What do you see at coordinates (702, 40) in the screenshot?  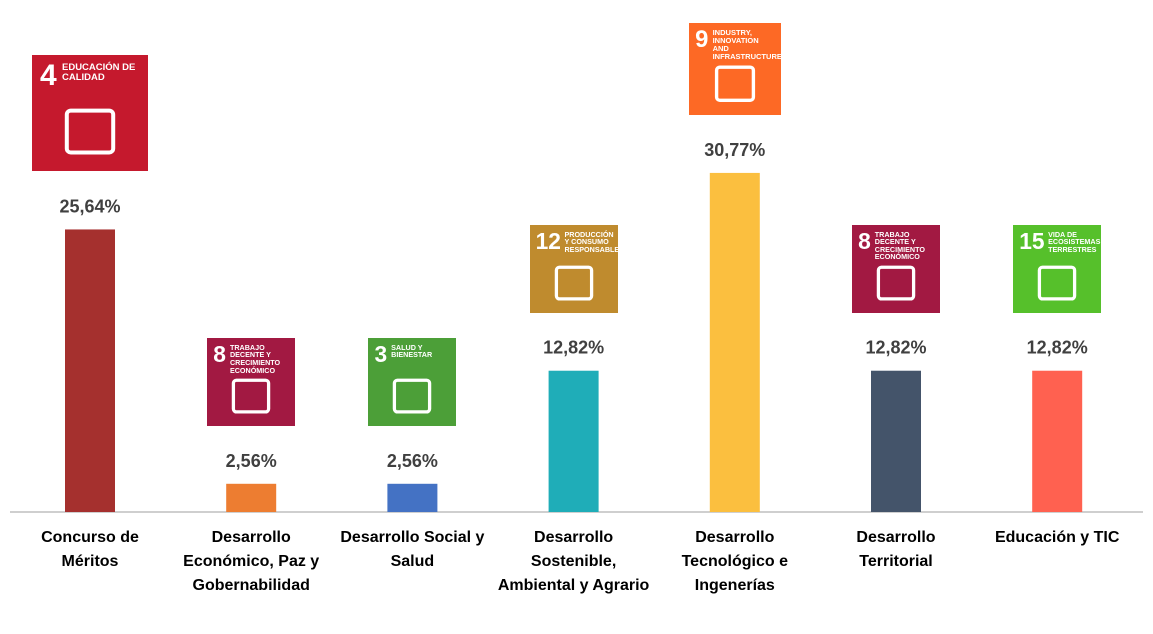 I see `sdg-number: 9` at bounding box center [702, 40].